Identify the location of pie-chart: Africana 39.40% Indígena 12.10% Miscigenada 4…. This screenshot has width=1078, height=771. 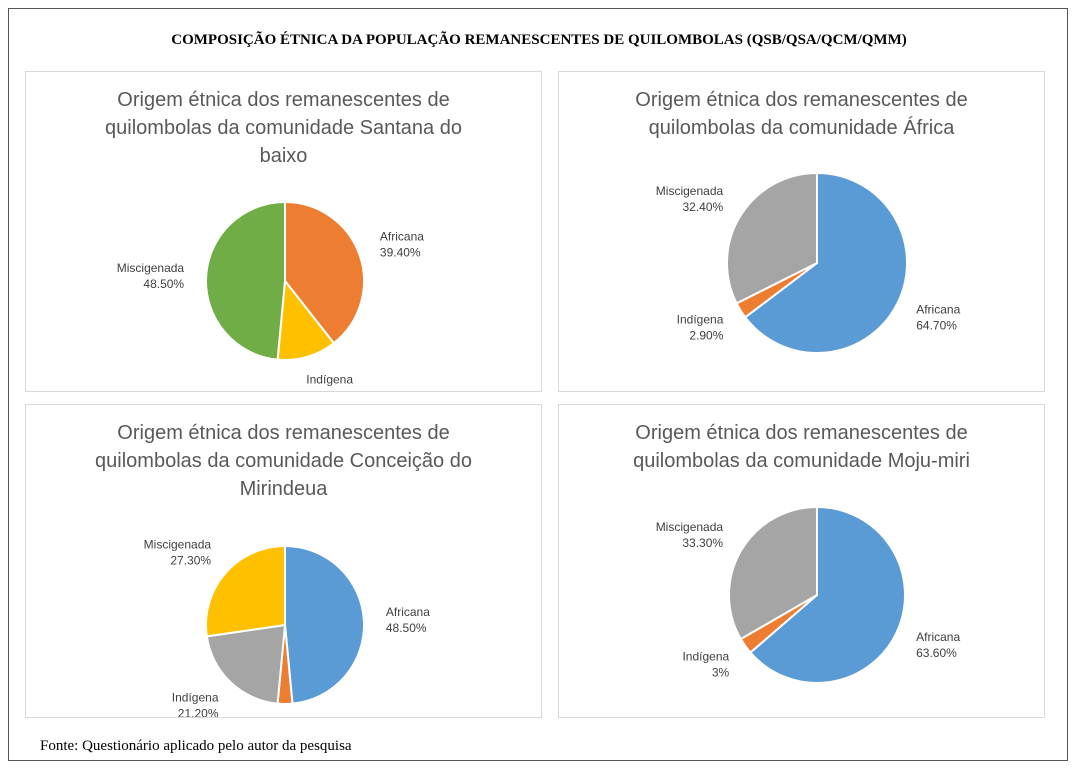
(270, 295).